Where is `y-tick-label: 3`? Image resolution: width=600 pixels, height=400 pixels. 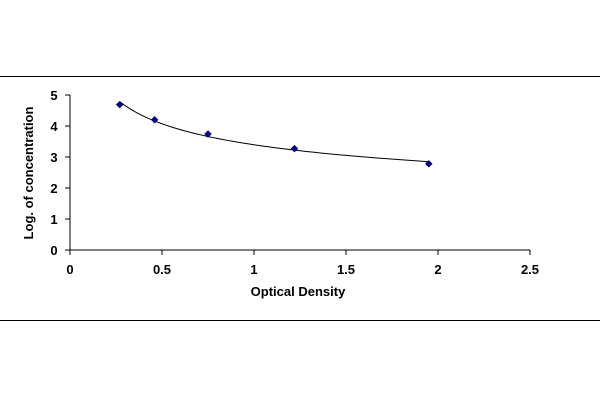
y-tick-label: 3 is located at coordinates (53, 157).